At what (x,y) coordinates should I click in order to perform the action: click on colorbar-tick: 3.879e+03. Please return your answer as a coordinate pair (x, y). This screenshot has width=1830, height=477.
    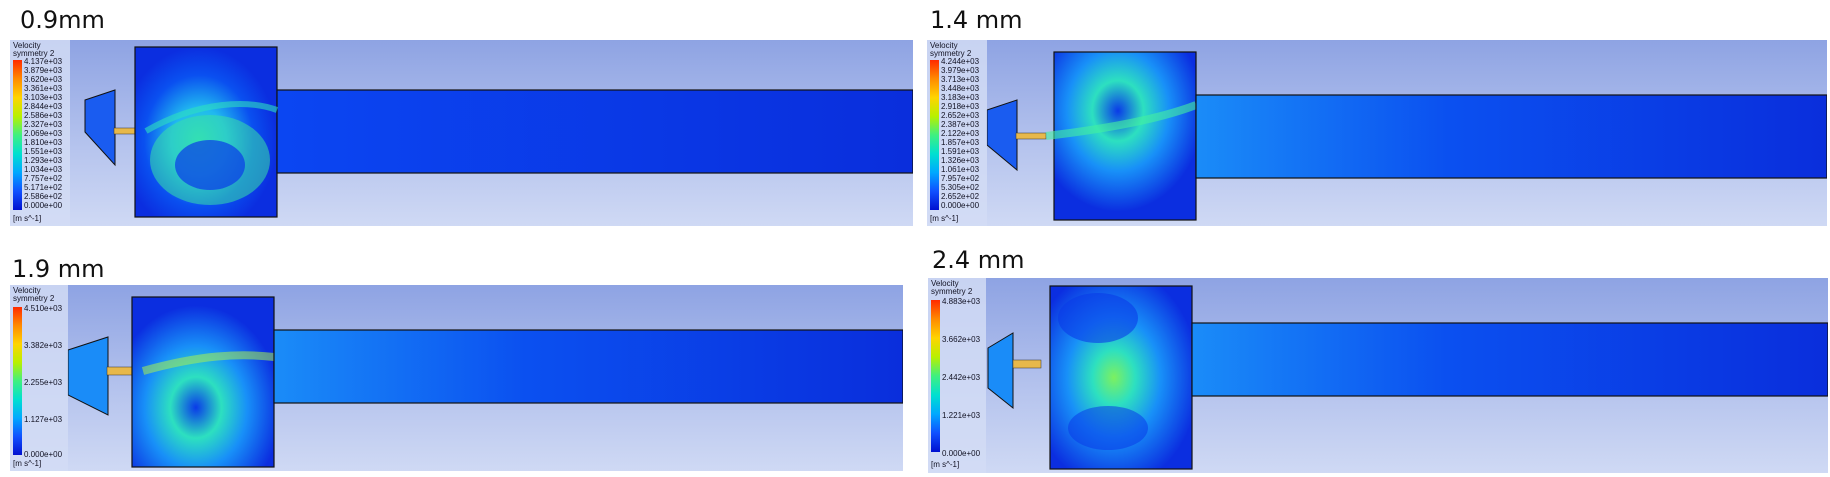
    Looking at the image, I should click on (43, 70).